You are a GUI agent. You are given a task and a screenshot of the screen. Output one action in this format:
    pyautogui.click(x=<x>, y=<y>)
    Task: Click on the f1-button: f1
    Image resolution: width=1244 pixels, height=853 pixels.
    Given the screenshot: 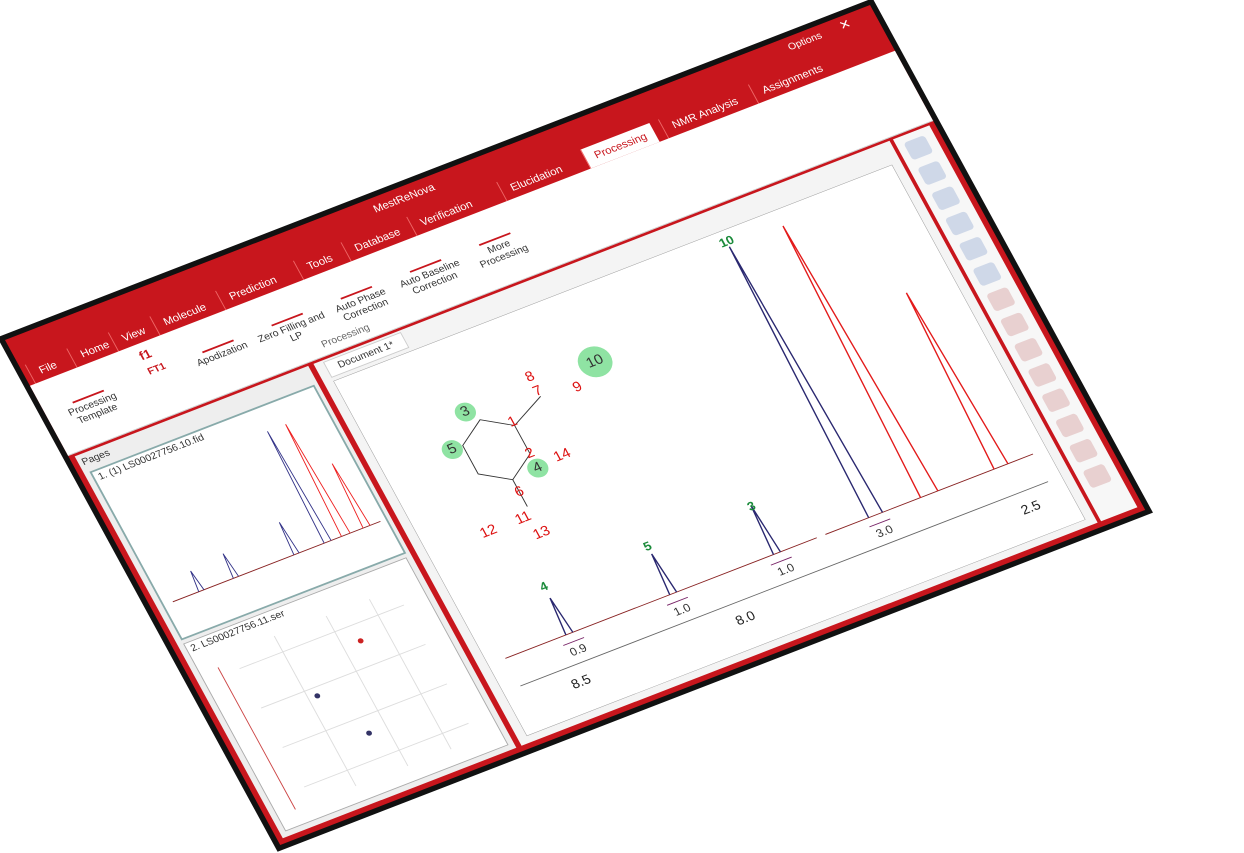 What is the action you would take?
    pyautogui.click(x=145, y=354)
    